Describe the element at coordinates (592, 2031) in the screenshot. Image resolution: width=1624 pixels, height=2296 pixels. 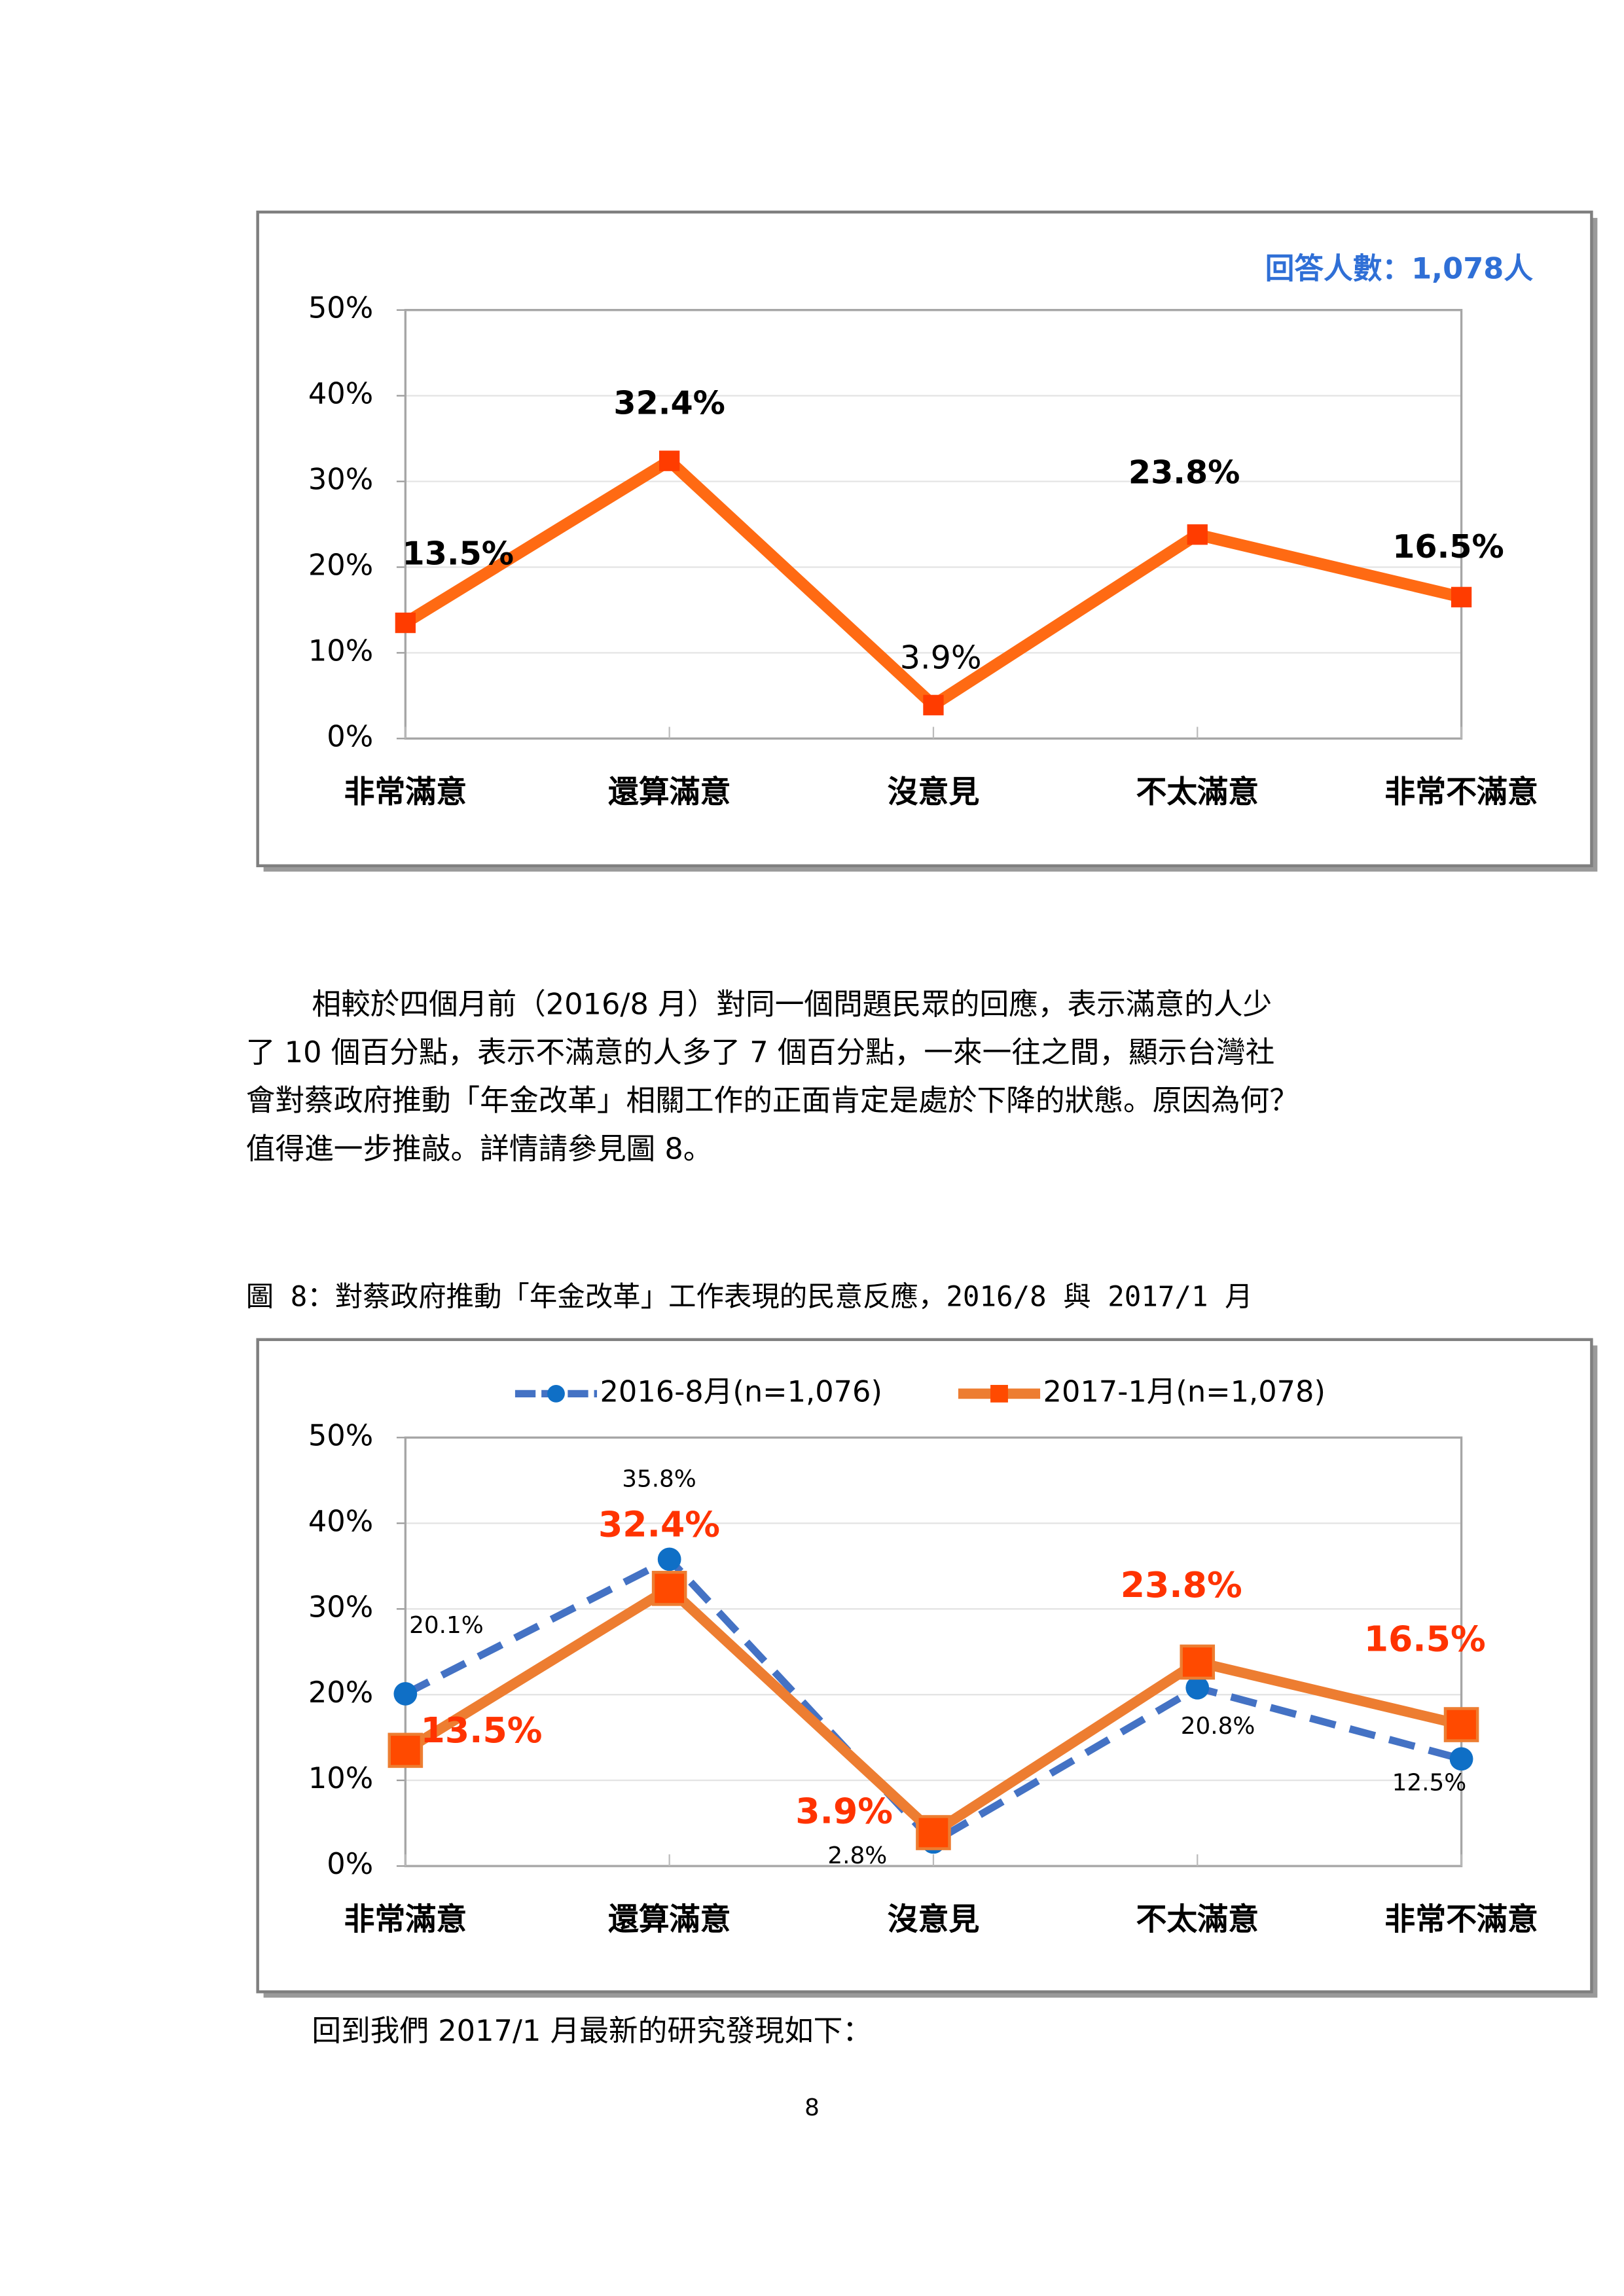
I see `closing-text: 回到我們 2017/1 月最新的研究發現如下：` at that location.